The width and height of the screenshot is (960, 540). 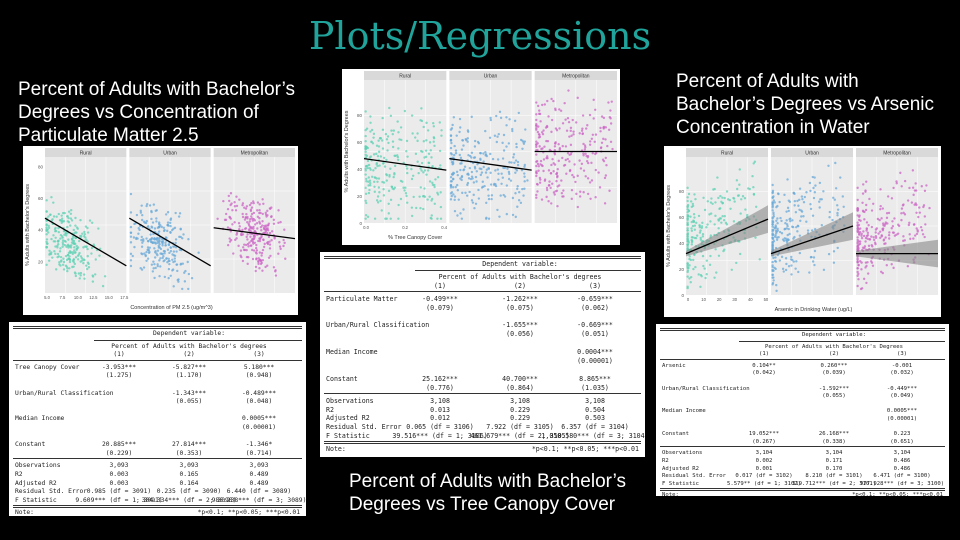 I want to click on table-row: (0.267) (0.338) (0.651), so click(x=802, y=443).